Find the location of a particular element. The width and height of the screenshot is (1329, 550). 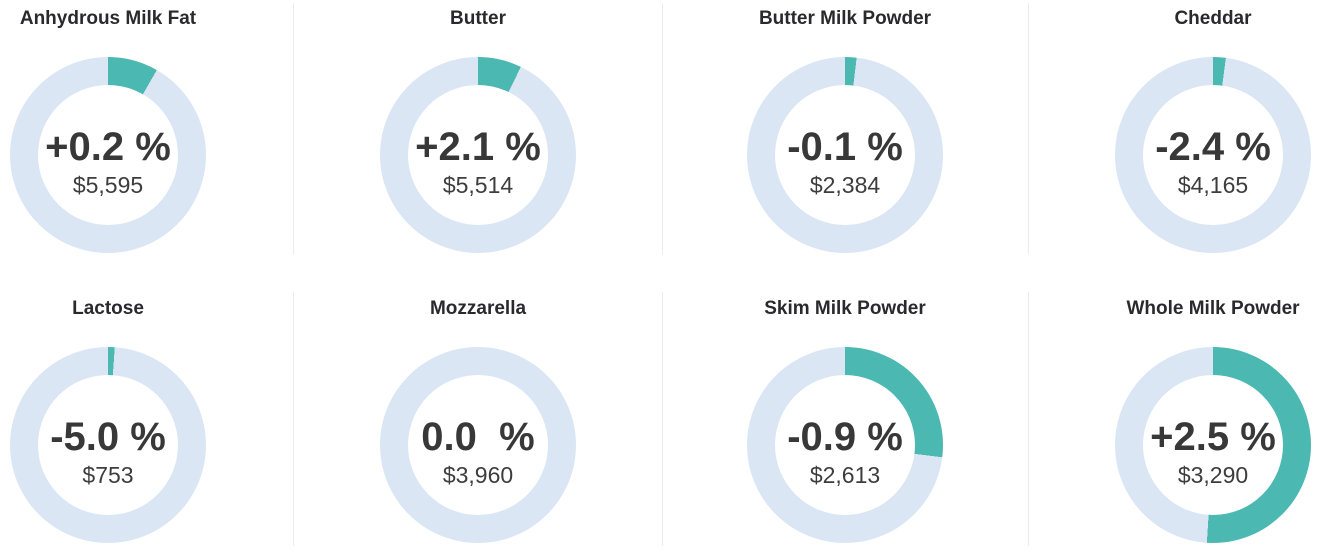

product-donut-card: Anhydrous Milk Fat +0.2 % $5,595 is located at coordinates (114, 126).